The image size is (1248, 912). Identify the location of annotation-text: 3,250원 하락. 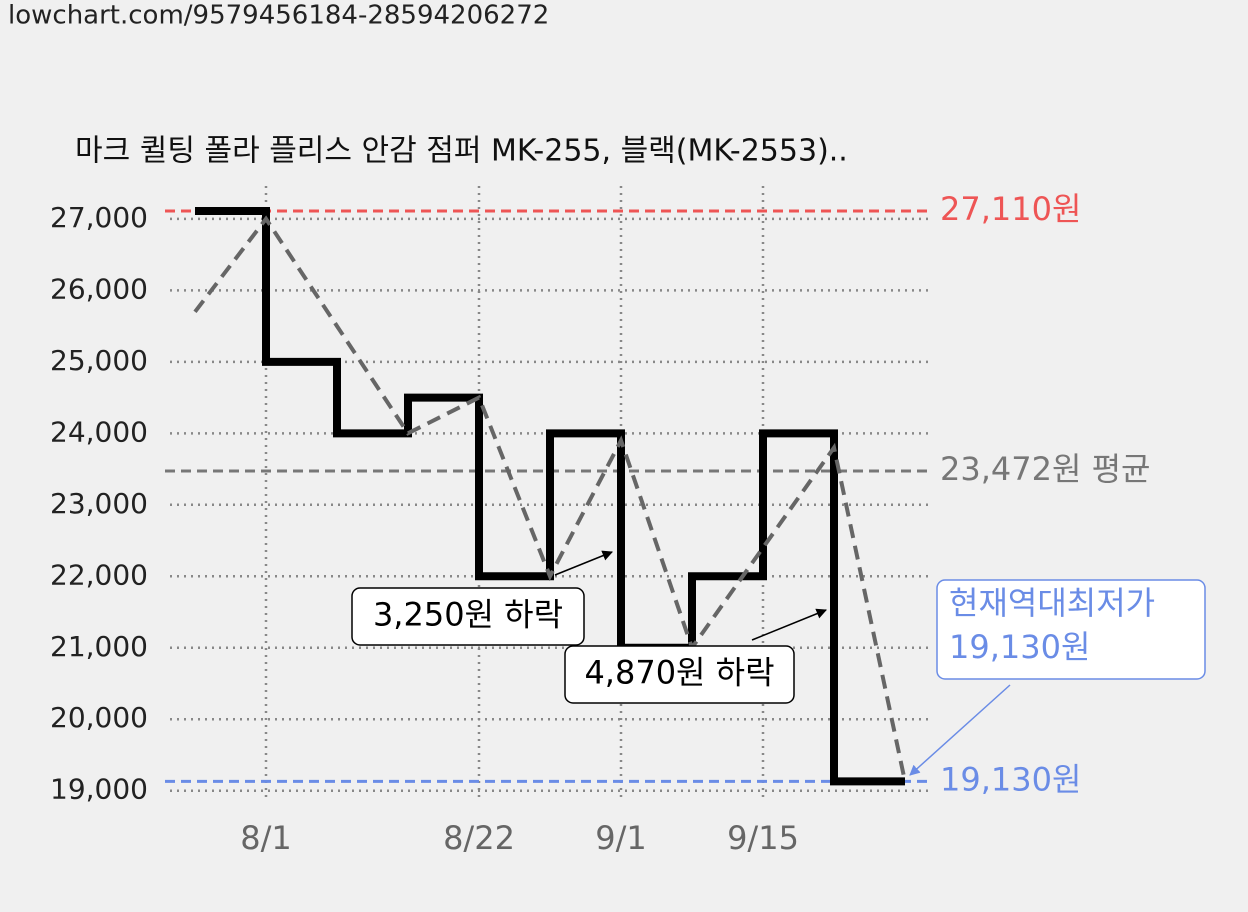
(468, 615).